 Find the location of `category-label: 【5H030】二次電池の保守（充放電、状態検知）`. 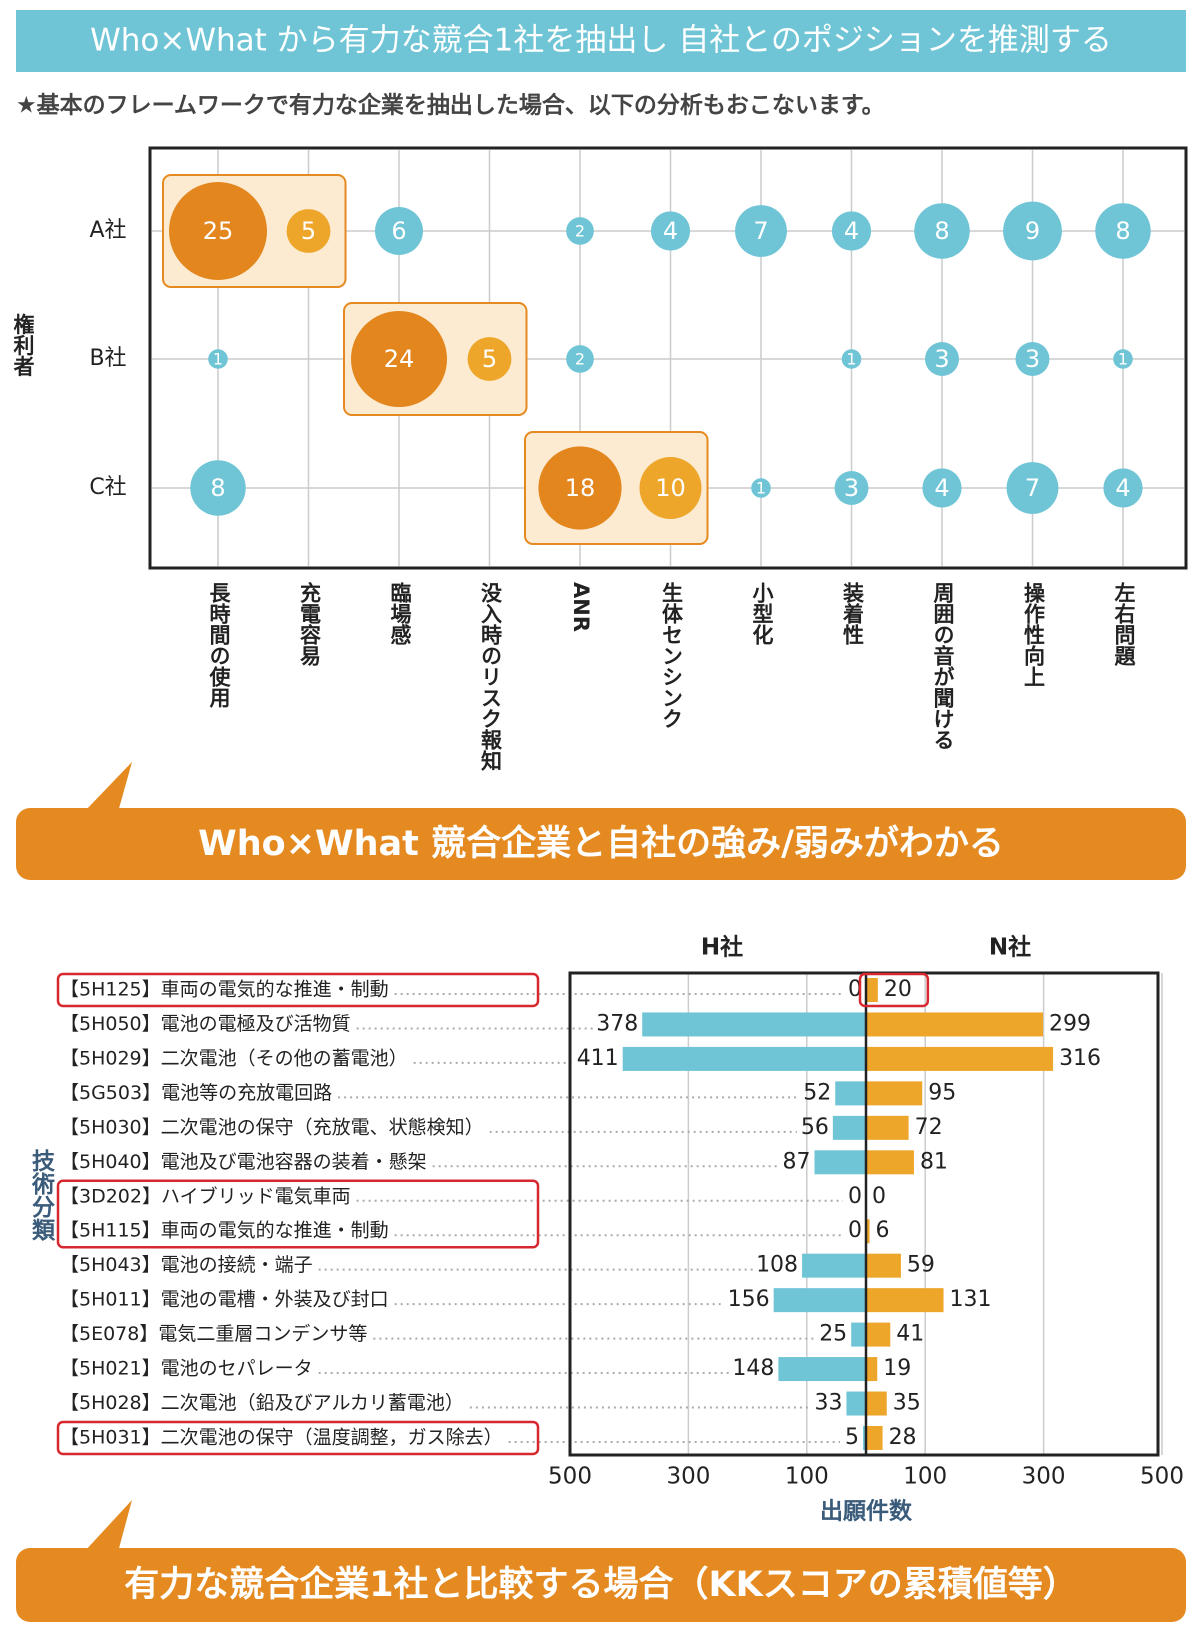

category-label: 【5H030】二次電池の保守（充放電、状態検知） is located at coordinates (272, 1127).